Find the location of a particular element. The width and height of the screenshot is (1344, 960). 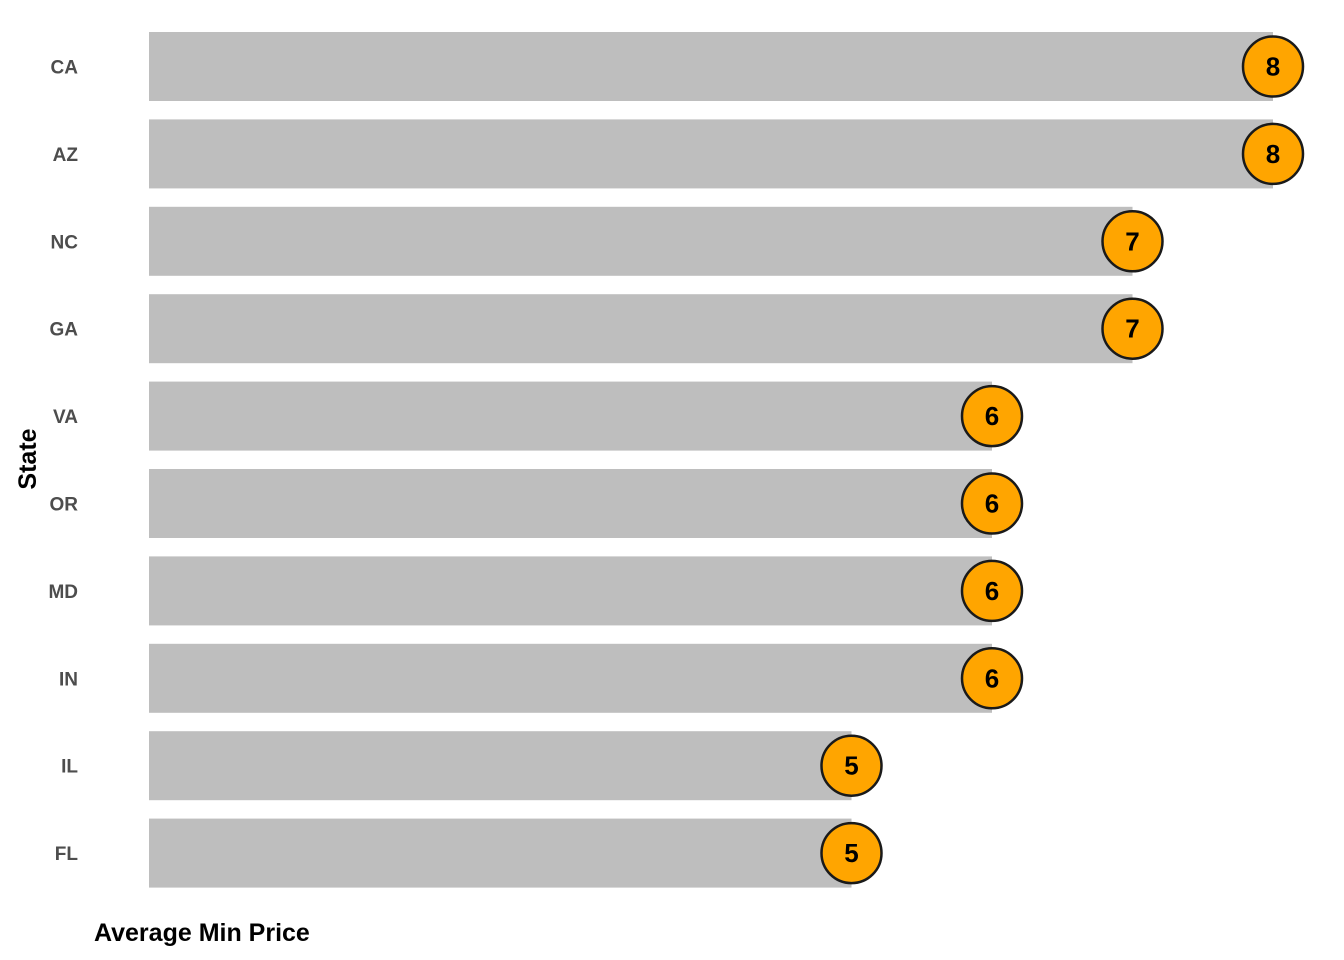

y-tick-label-md: MD is located at coordinates (63, 592).